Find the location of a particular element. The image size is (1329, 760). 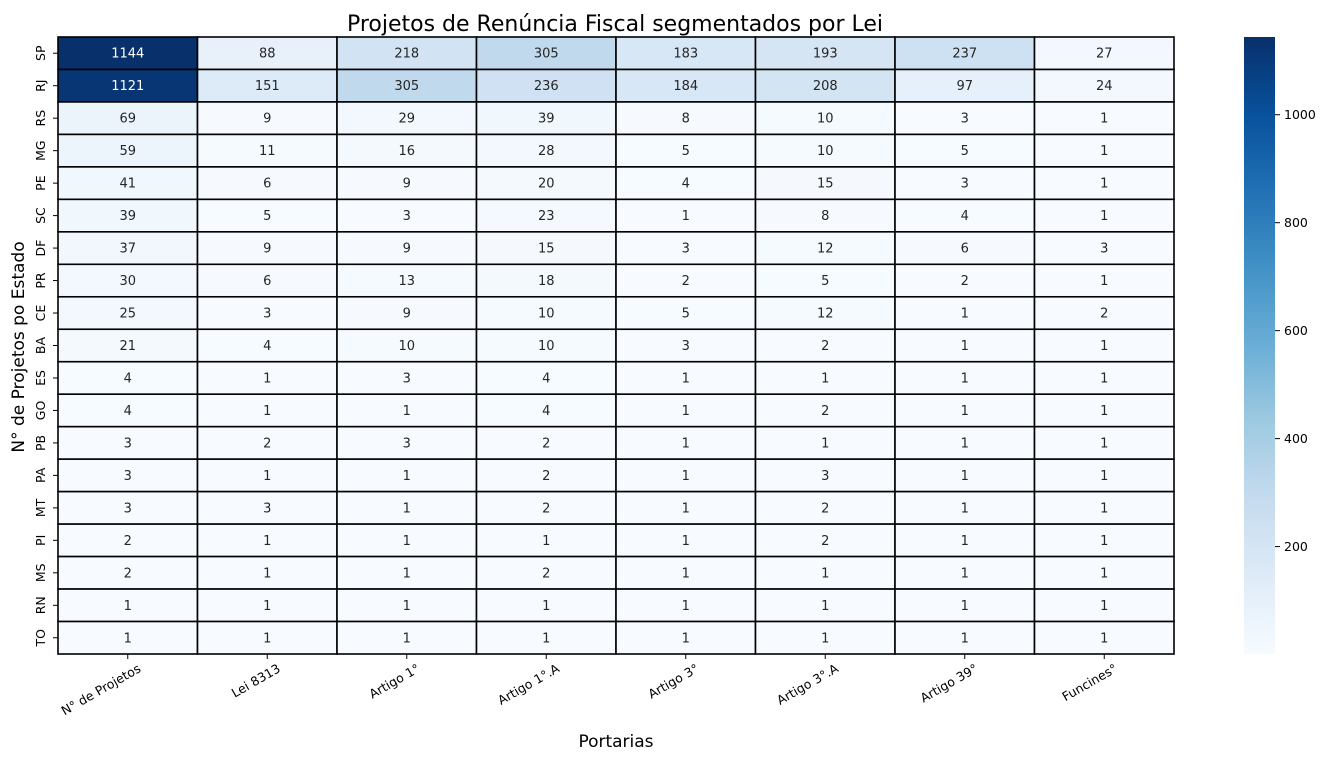

cell-value-label: 39 is located at coordinates (546, 119).